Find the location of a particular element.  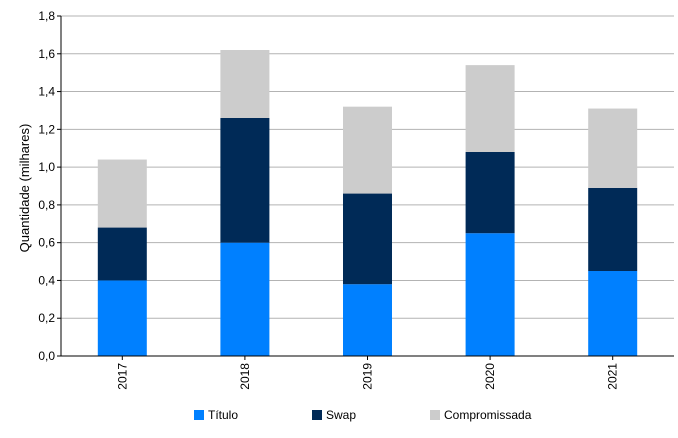

y-tick-label: 1,8 is located at coordinates (46, 16).